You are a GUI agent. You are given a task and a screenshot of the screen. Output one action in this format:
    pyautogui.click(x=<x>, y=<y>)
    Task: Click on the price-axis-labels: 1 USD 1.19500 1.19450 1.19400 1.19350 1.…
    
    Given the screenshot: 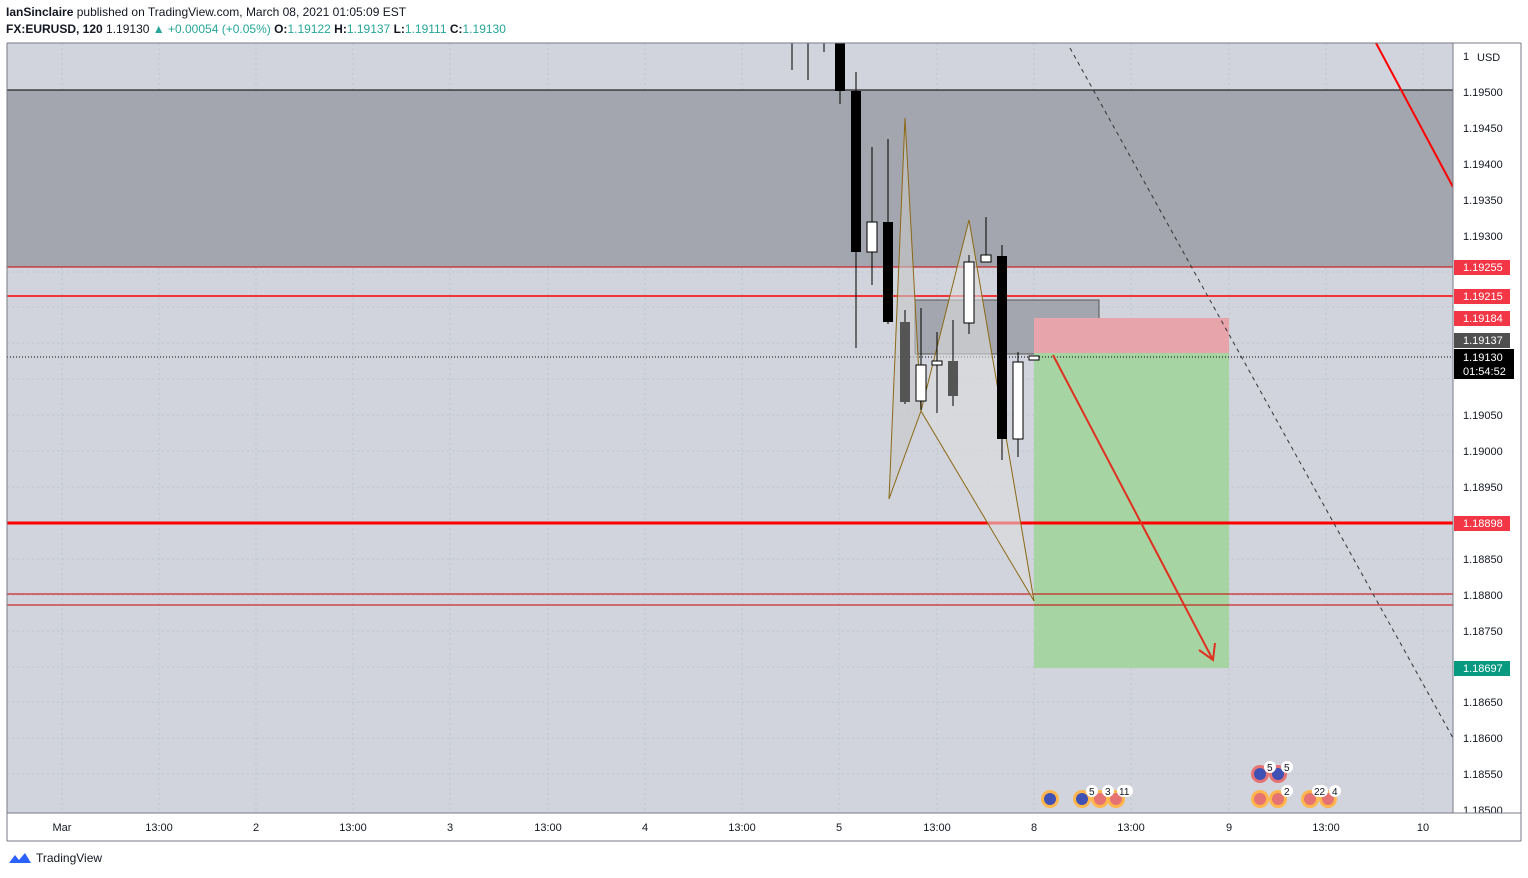 What is the action you would take?
    pyautogui.click(x=1483, y=434)
    